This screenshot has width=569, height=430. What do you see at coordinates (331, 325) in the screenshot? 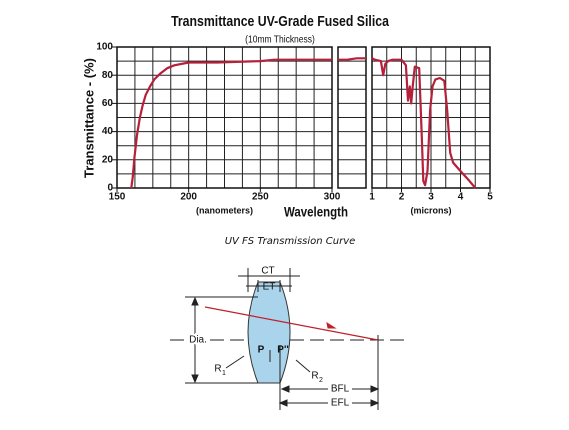
I see `ray-arrow` at bounding box center [331, 325].